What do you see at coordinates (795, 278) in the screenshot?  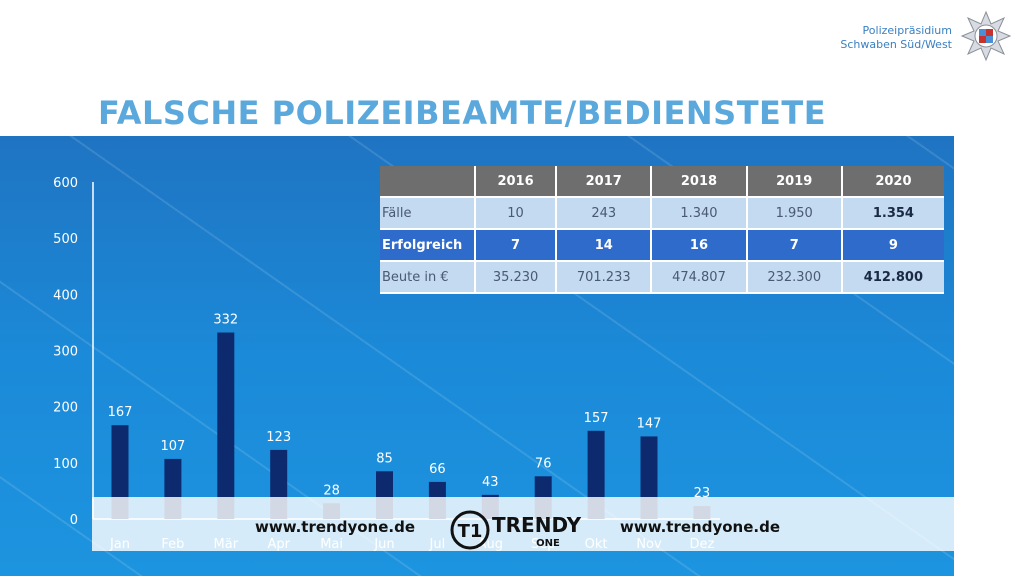 I see `table-cell: 232.300` at bounding box center [795, 278].